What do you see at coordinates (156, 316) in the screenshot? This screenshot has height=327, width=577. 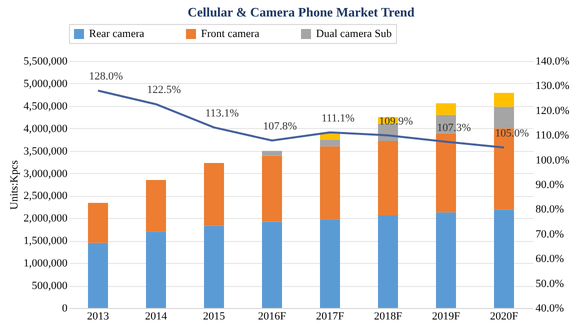 I see `x-tick-label: 2014` at bounding box center [156, 316].